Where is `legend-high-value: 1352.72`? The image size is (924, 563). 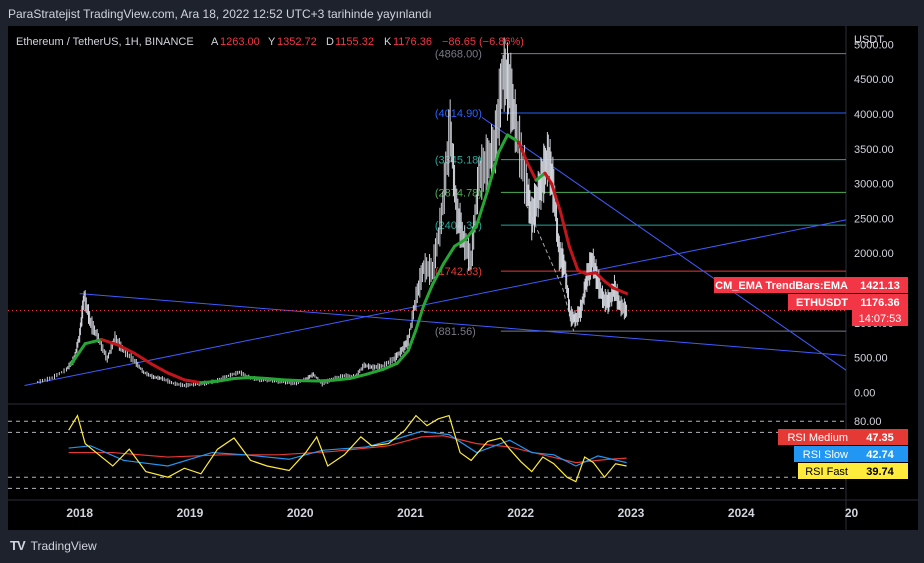 legend-high-value: 1352.72 is located at coordinates (297, 42).